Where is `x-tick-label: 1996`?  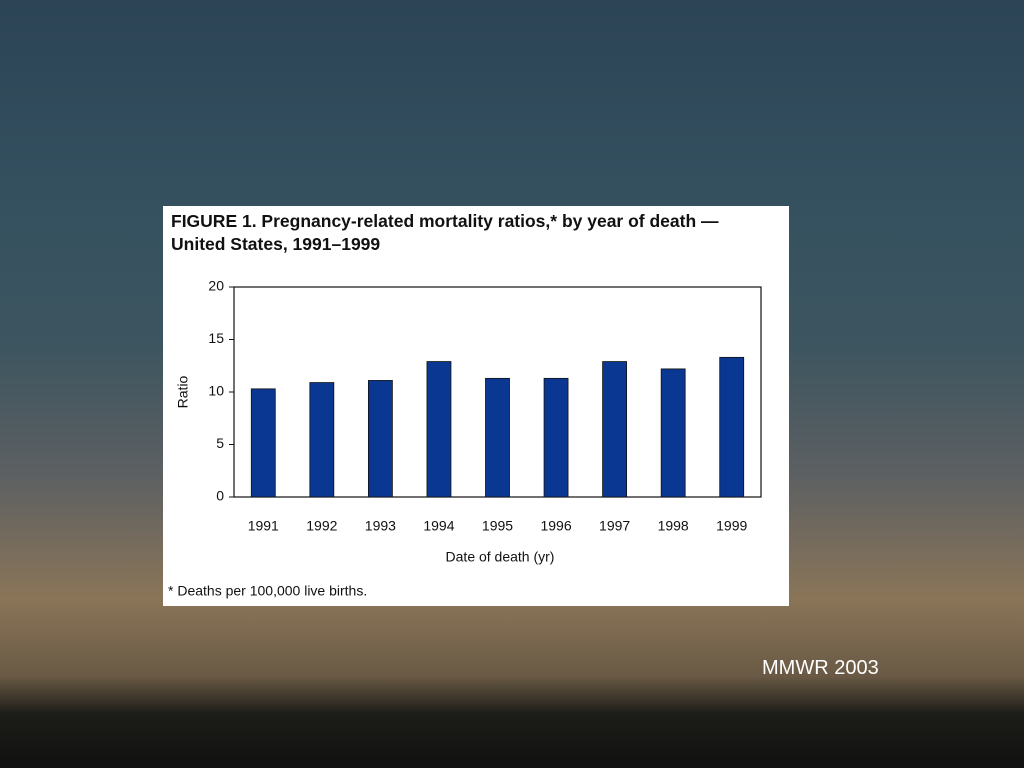 x-tick-label: 1996 is located at coordinates (555, 526).